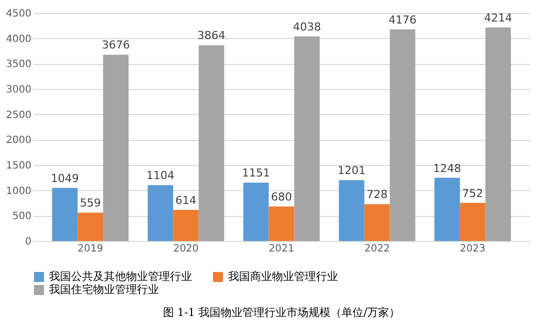  What do you see at coordinates (160, 175) in the screenshot?
I see `data-label: 1104` at bounding box center [160, 175].